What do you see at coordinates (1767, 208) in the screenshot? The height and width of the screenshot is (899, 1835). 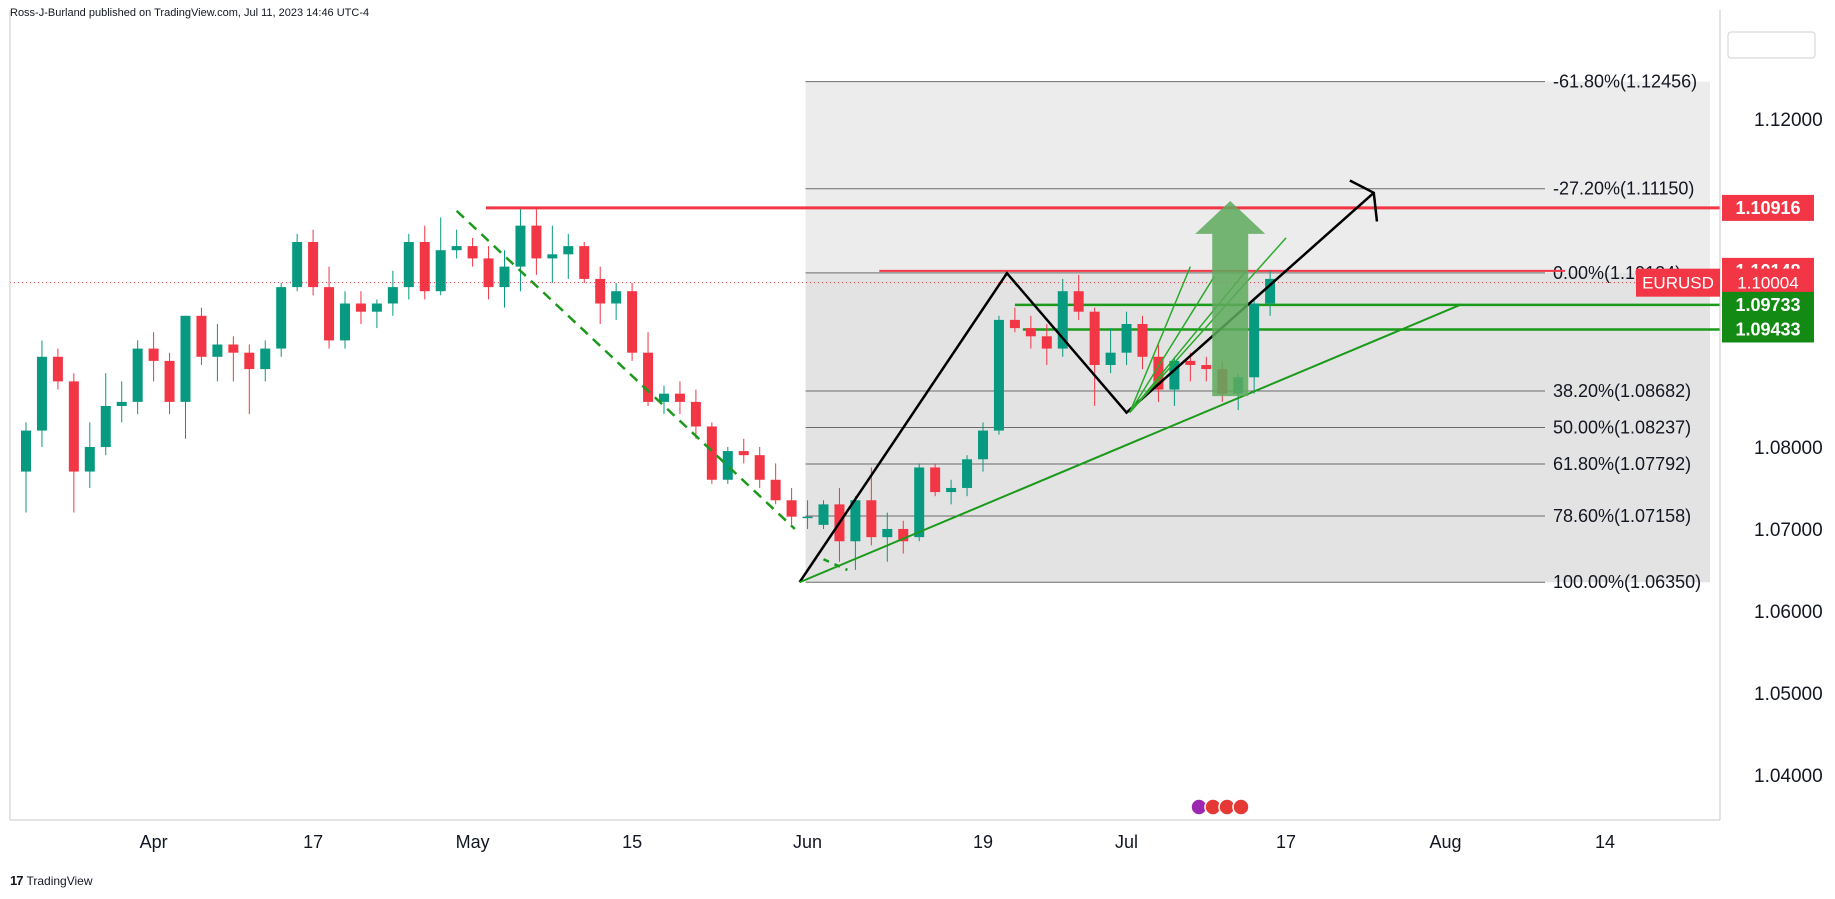 I see `price-badge-label: 1.10916` at bounding box center [1767, 208].